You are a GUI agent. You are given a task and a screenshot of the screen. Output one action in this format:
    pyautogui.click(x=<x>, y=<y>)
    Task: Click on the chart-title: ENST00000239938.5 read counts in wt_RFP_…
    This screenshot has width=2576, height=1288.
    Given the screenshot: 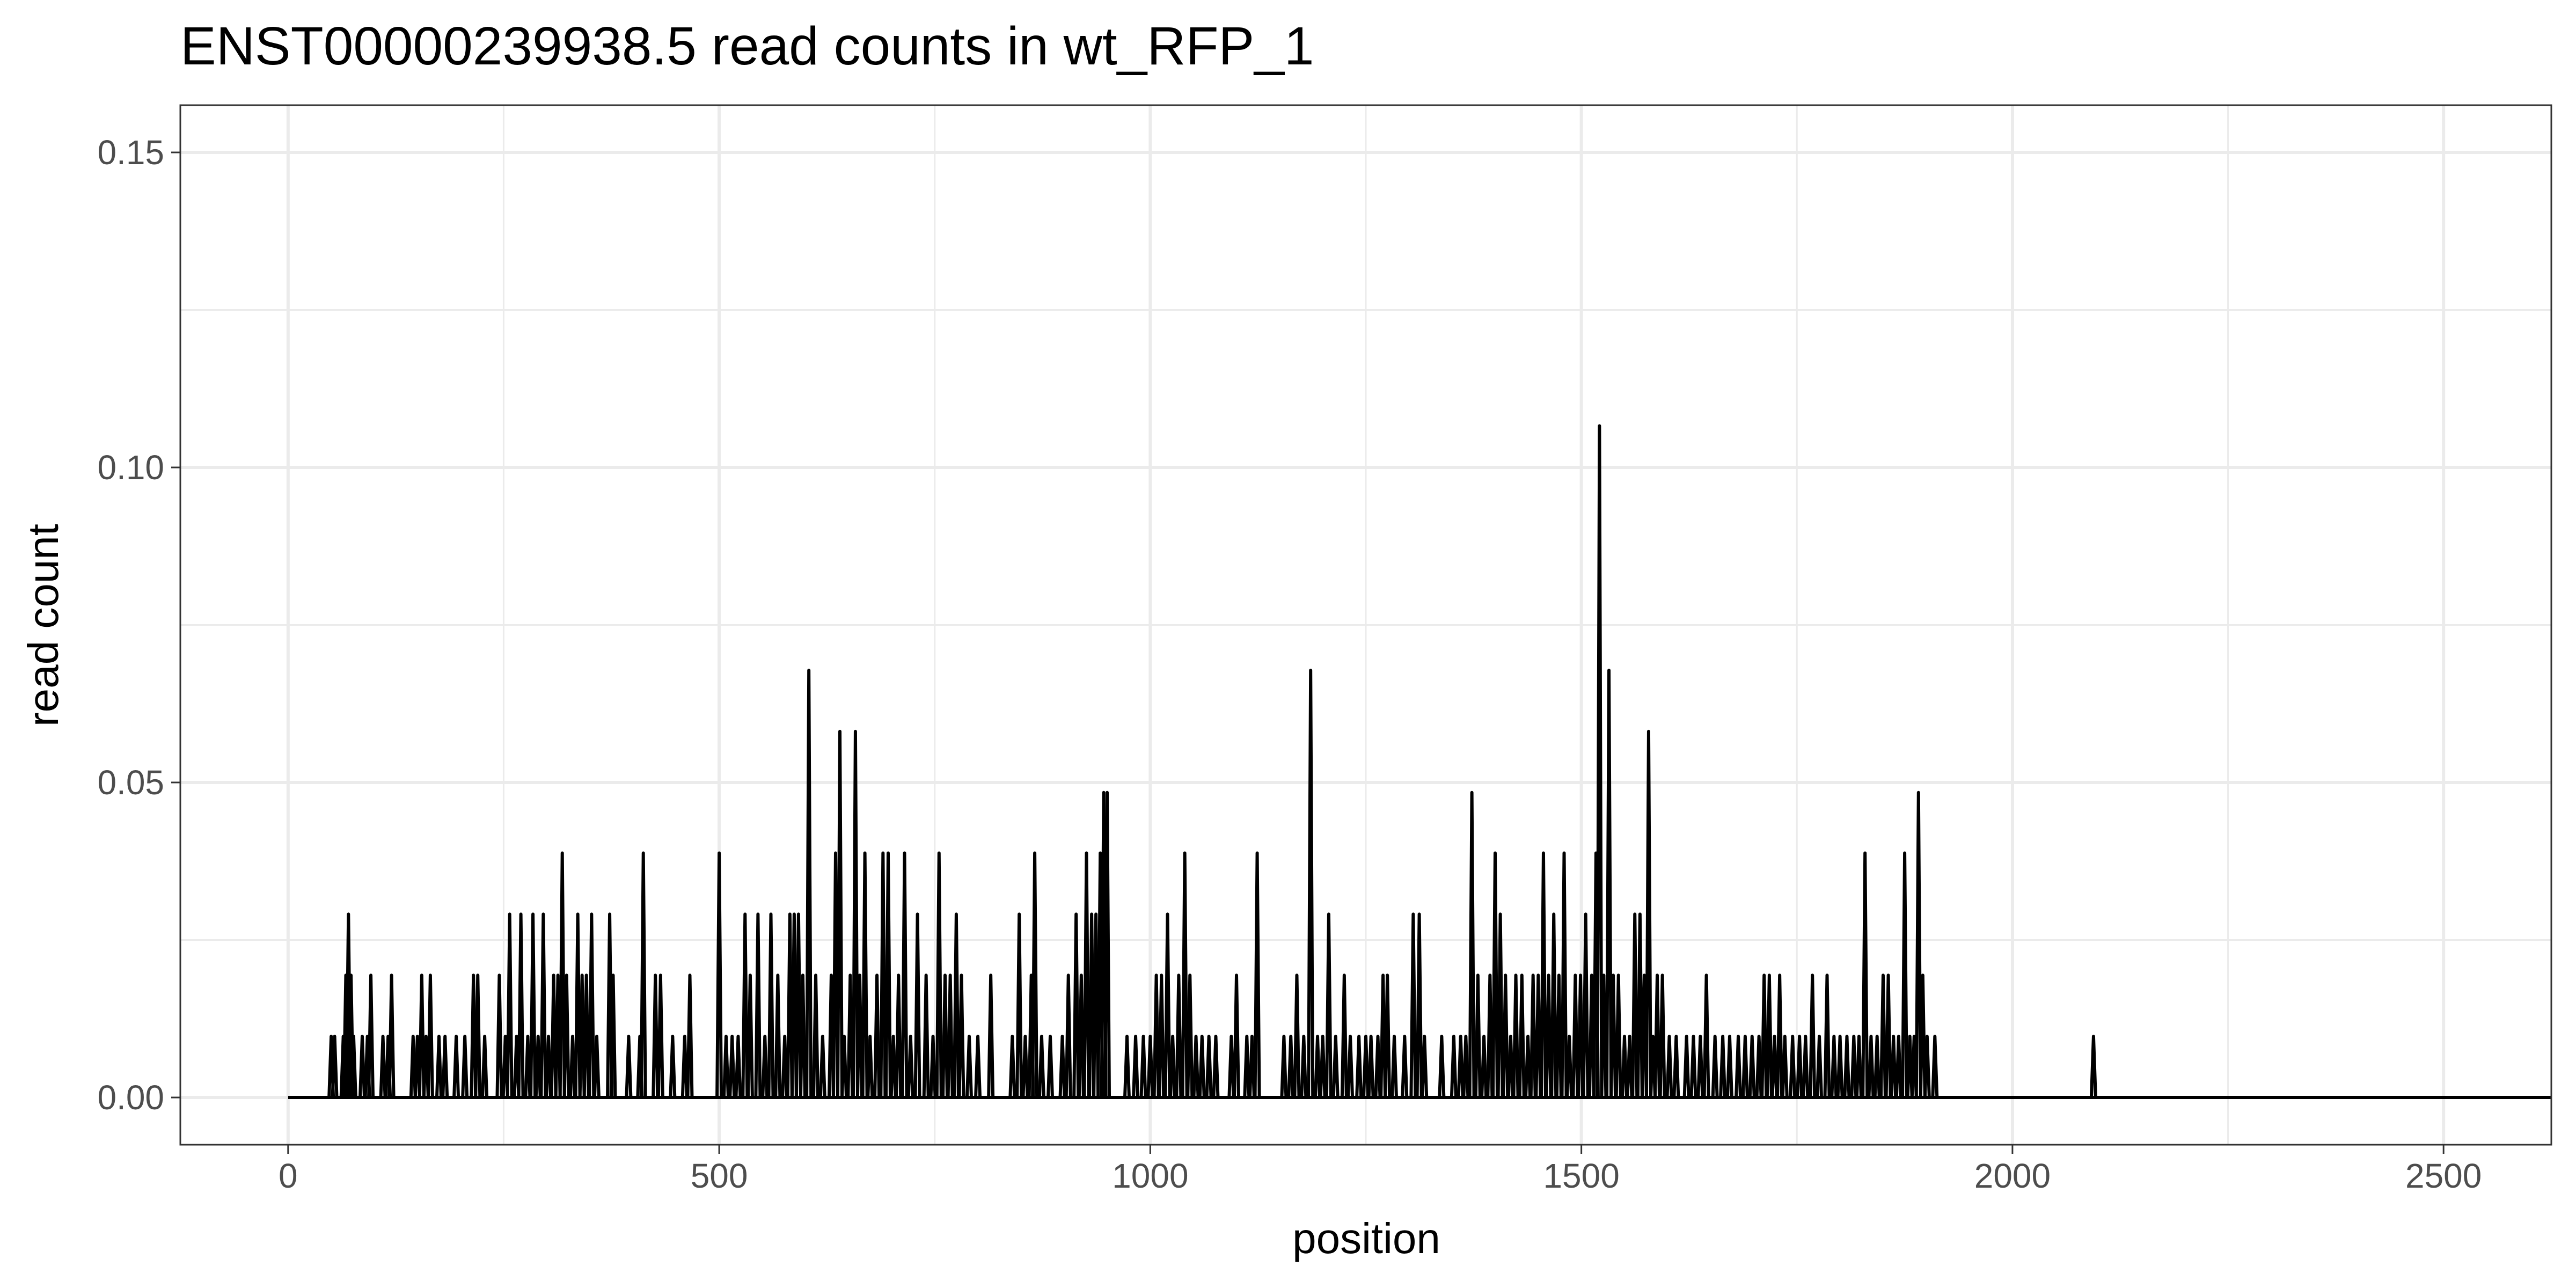 What is the action you would take?
    pyautogui.click(x=747, y=46)
    